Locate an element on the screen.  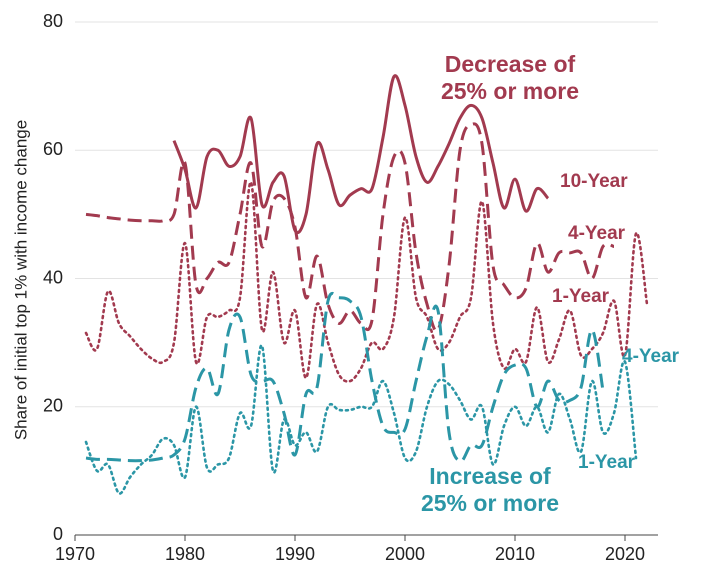
x-tick-label: 2010 is located at coordinates (515, 554).